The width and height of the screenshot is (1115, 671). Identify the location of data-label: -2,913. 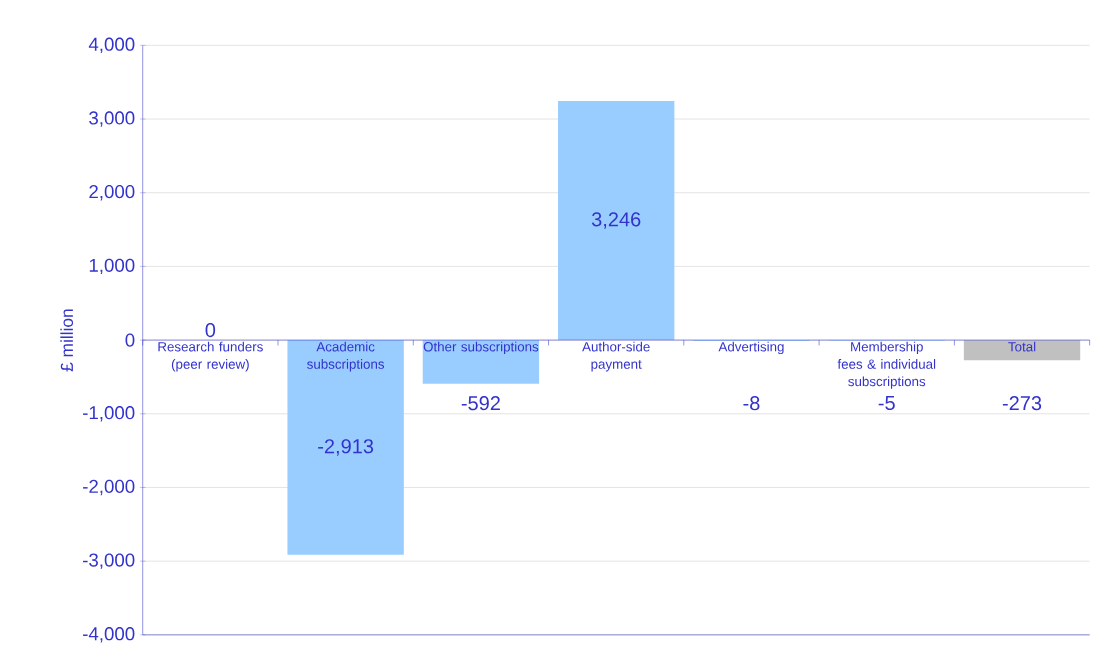
(346, 447).